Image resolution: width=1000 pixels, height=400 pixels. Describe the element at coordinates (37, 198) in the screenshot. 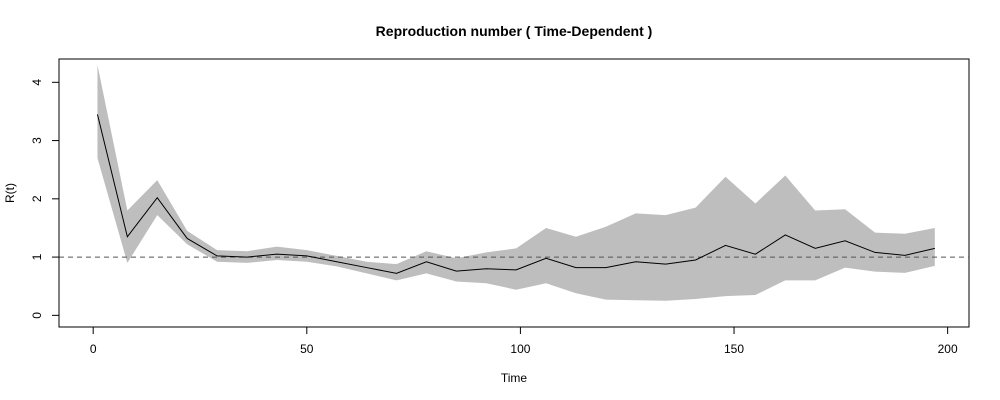

I see `y-tick-label: 2` at that location.